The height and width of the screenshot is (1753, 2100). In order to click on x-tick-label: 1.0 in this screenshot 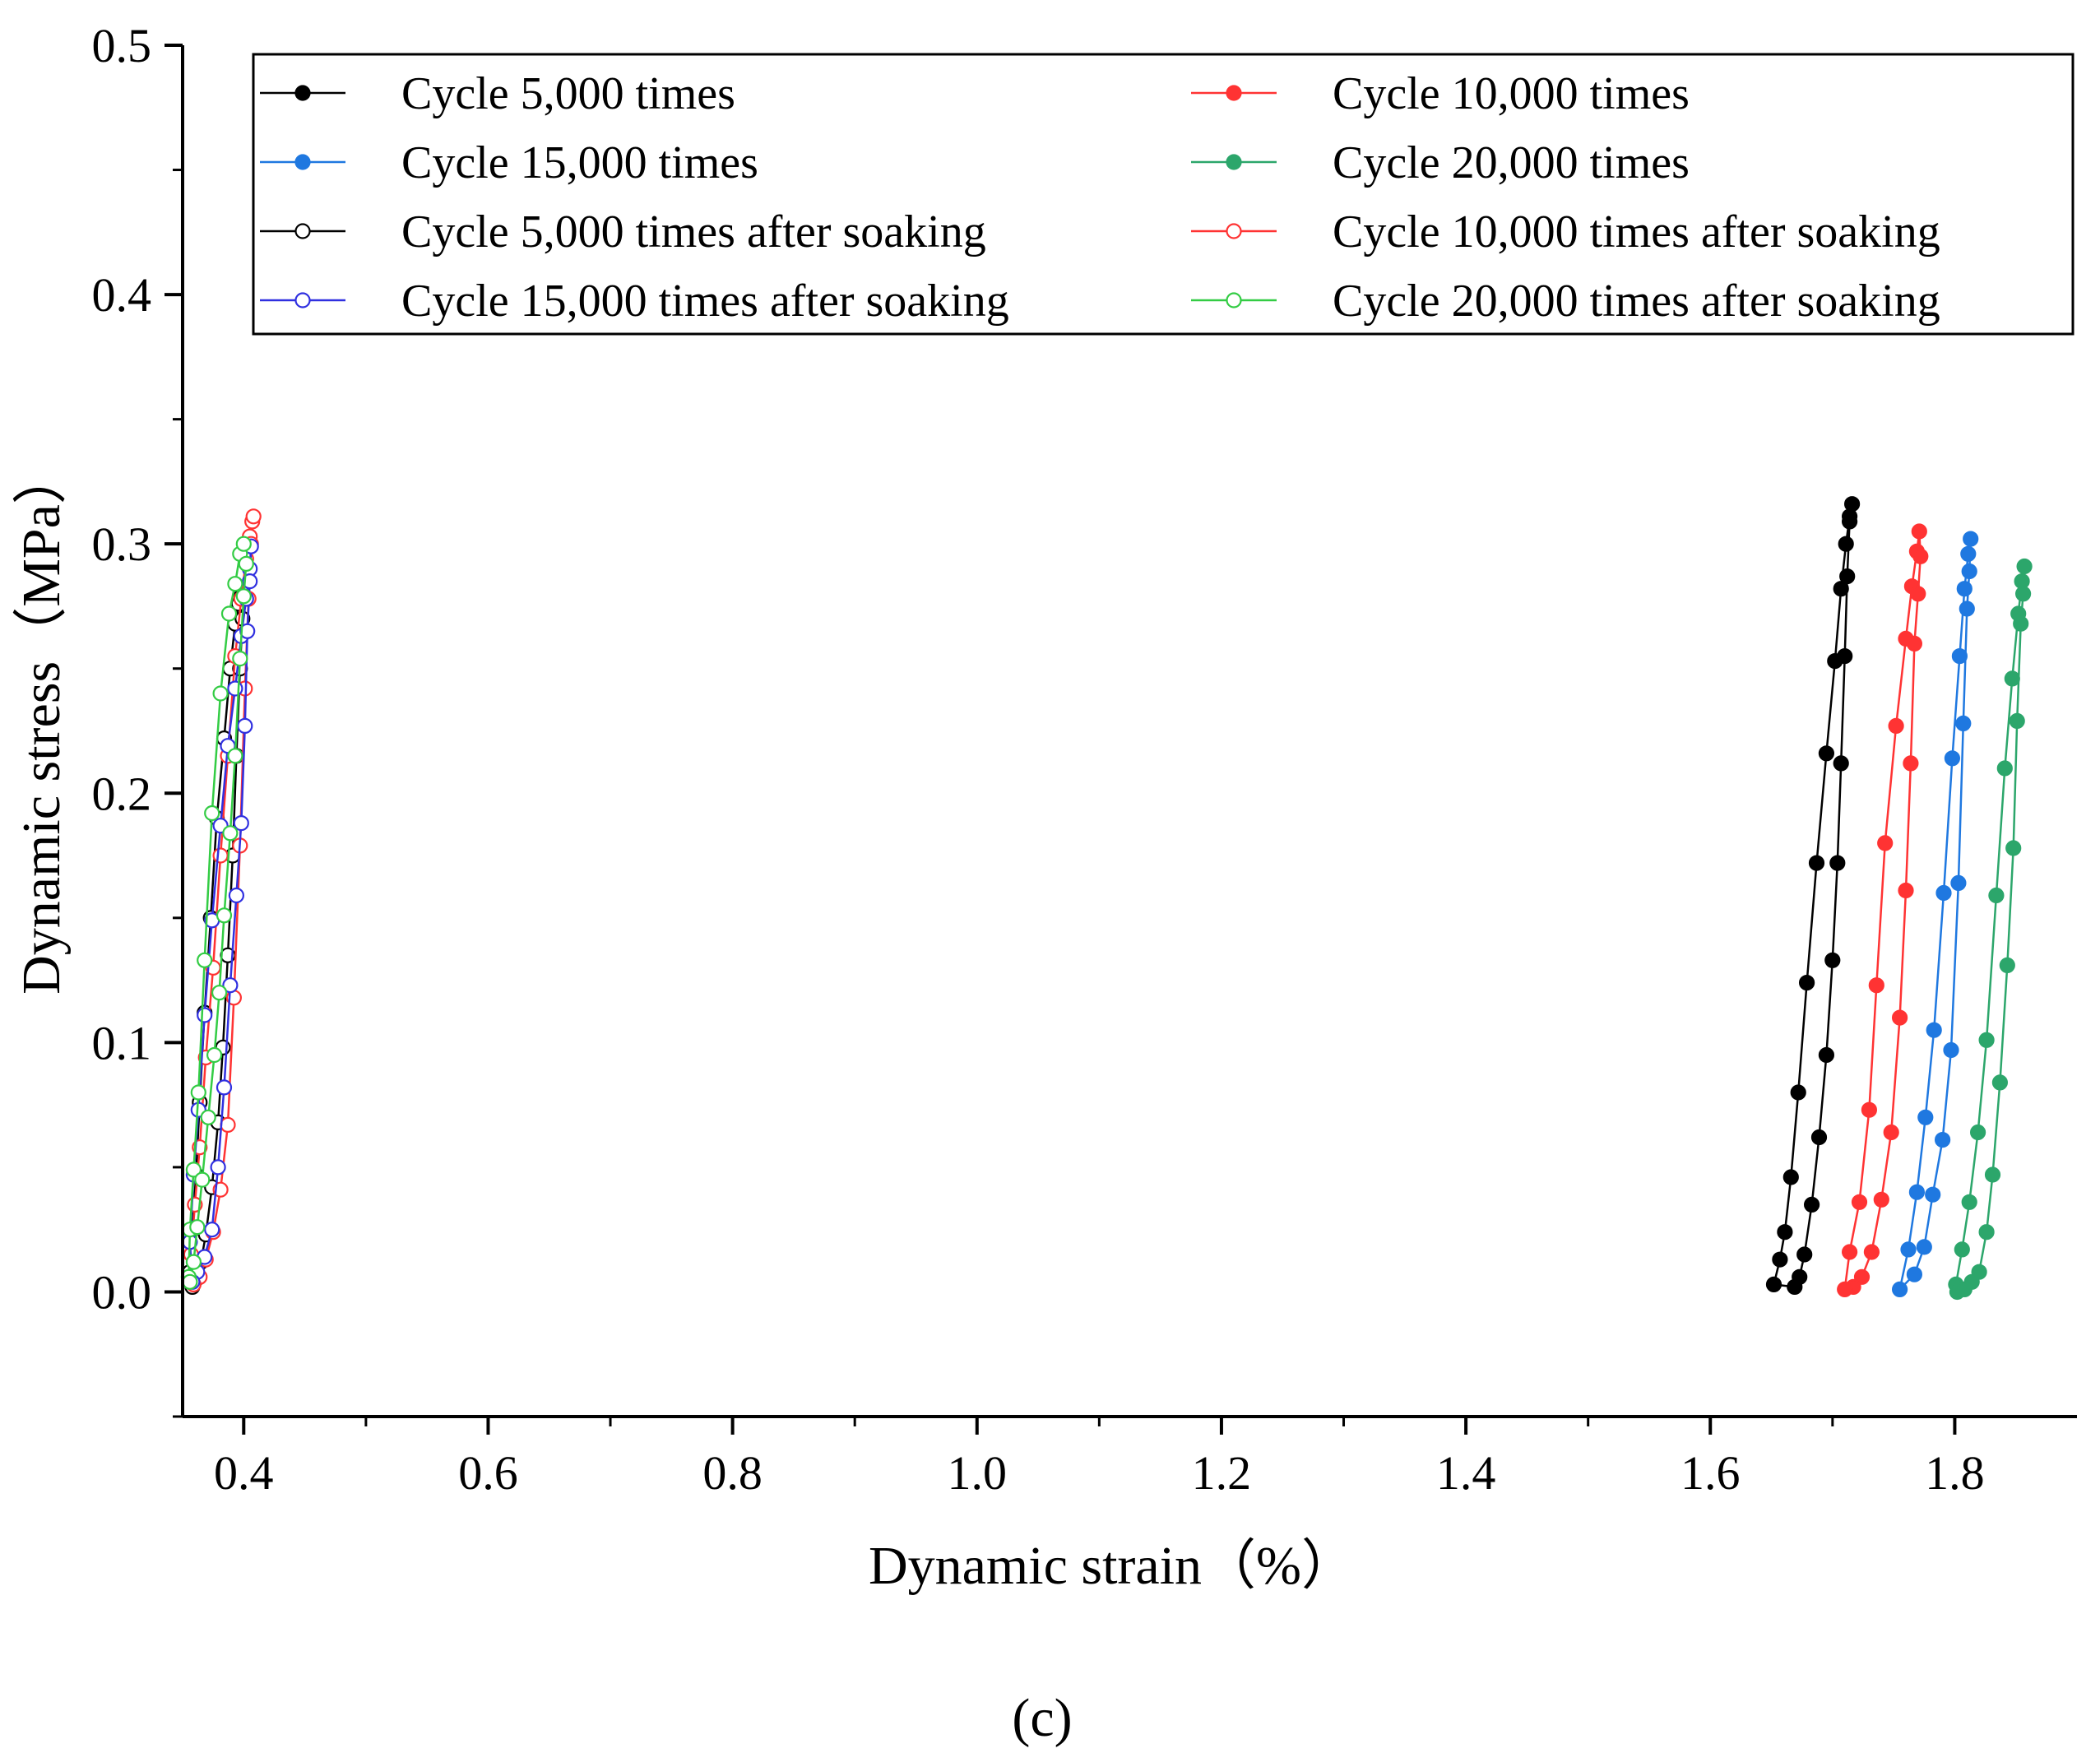, I will do `click(978, 1473)`.